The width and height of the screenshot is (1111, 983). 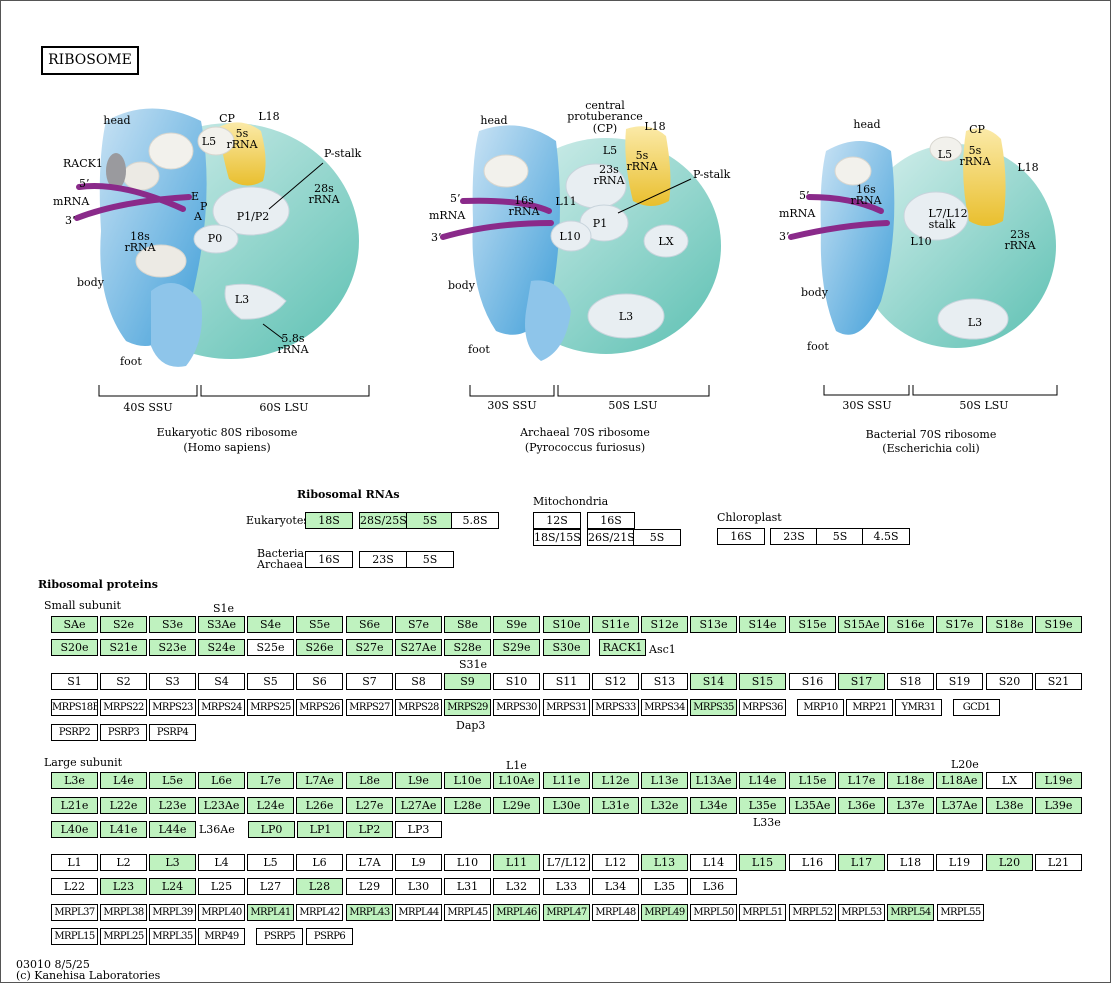 What do you see at coordinates (959, 624) in the screenshot?
I see `protein-box: S17e` at bounding box center [959, 624].